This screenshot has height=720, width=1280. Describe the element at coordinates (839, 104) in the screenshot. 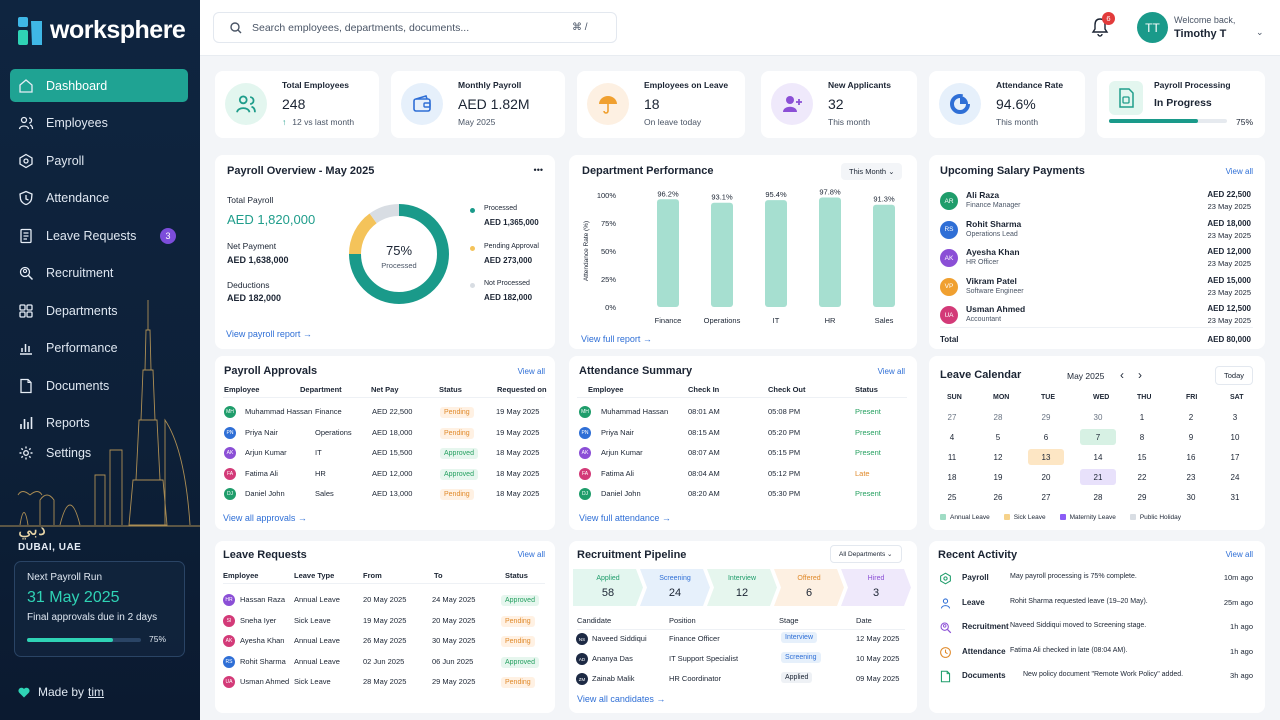

I see `stat-card-new-applicants: New Applicants 32 This month` at that location.